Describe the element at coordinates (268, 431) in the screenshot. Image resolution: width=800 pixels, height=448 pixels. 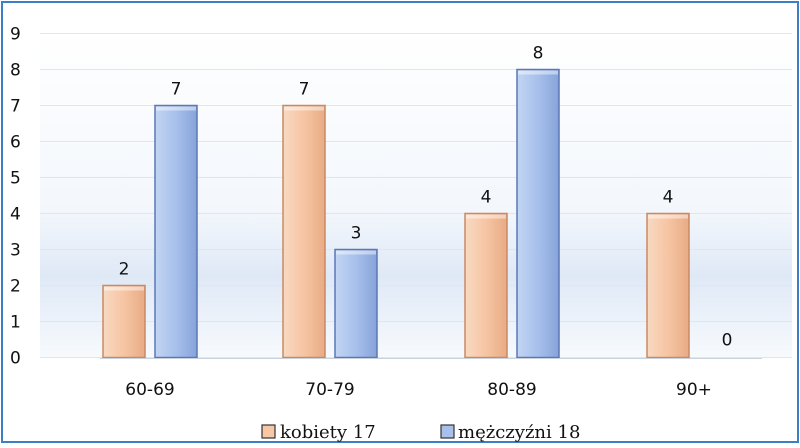
I see `legend-swatch-kobiety` at that location.